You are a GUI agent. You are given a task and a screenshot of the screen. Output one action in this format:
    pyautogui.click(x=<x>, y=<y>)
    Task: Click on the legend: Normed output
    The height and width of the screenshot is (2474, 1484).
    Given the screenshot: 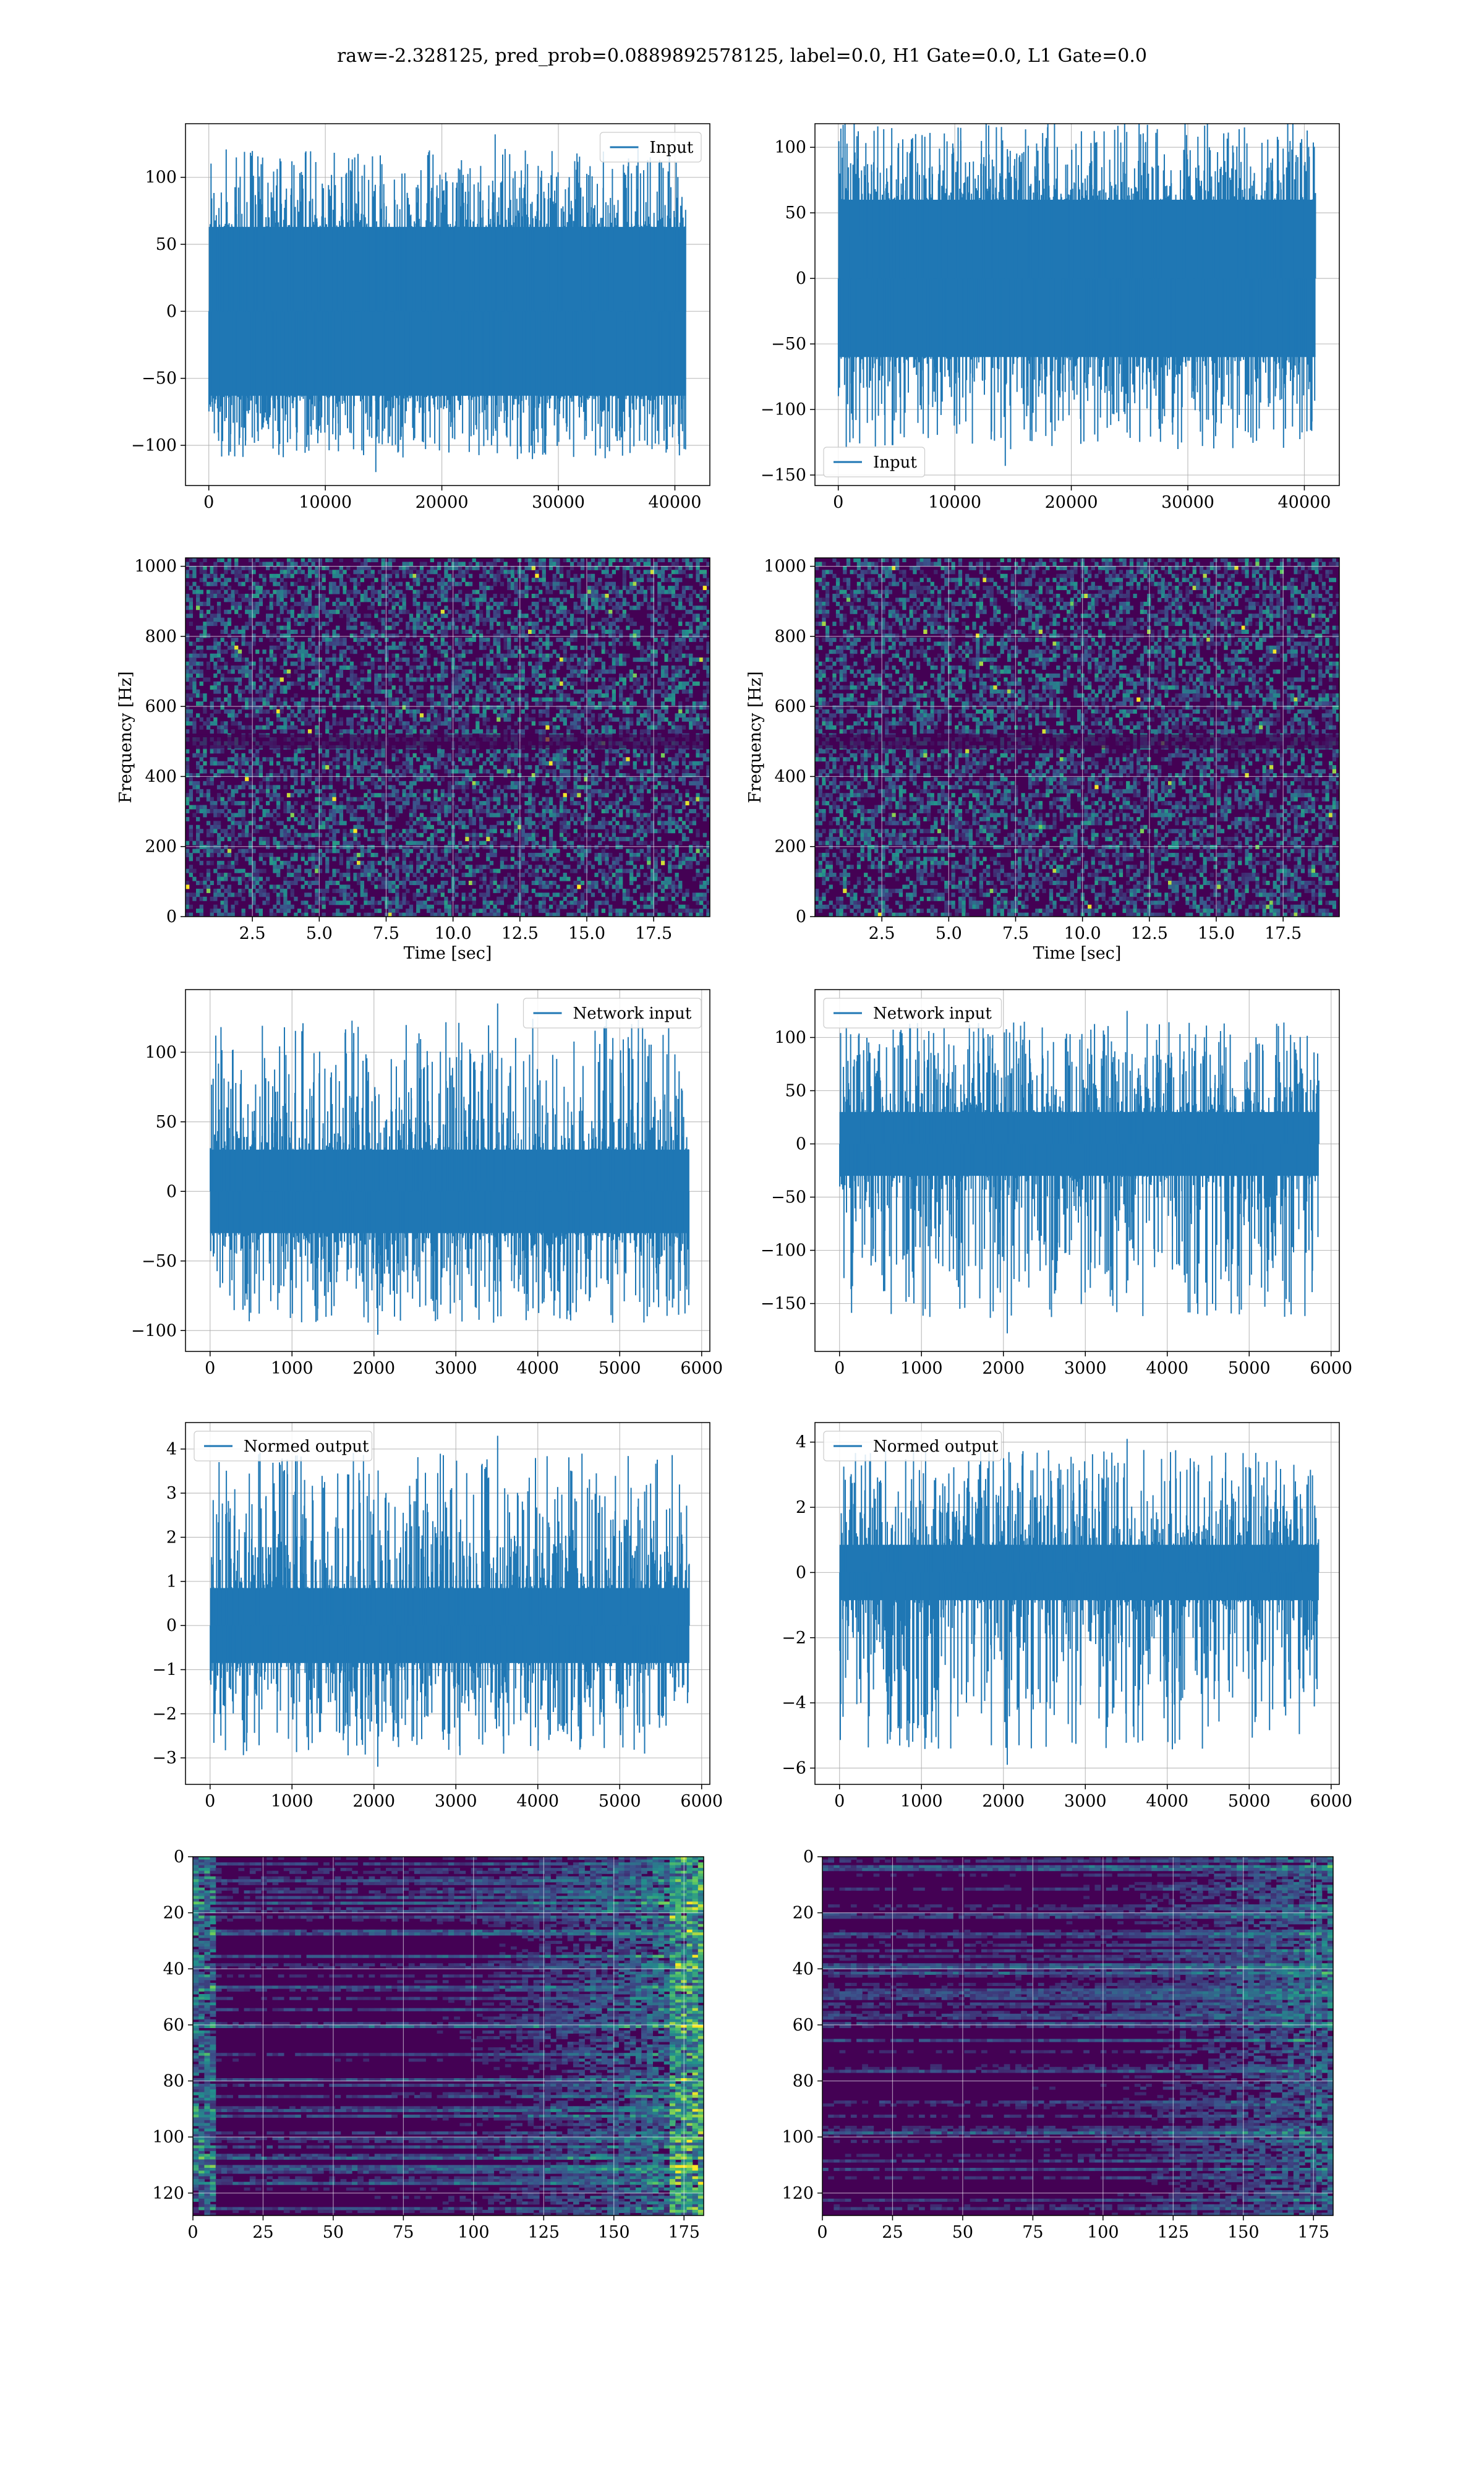 What is the action you would take?
    pyautogui.click(x=912, y=1446)
    